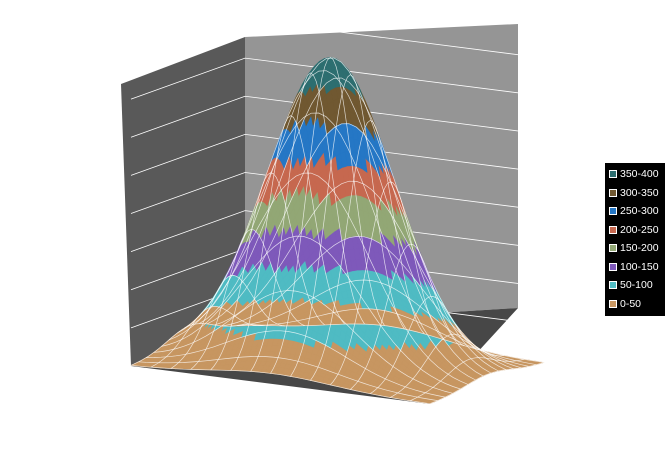  What do you see at coordinates (639, 211) in the screenshot?
I see `legend-label: 250-300` at bounding box center [639, 211].